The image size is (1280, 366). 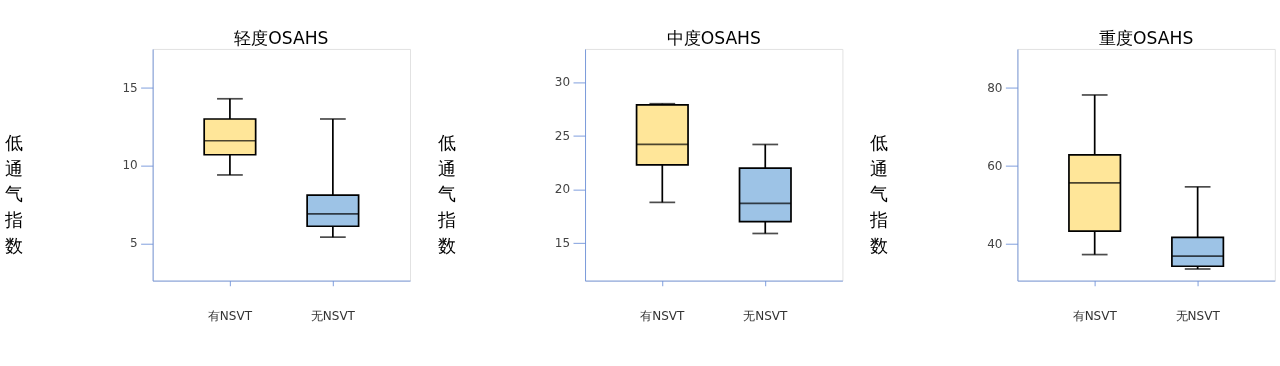 What do you see at coordinates (995, 243) in the screenshot?
I see `y-tick-label: 40` at bounding box center [995, 243].